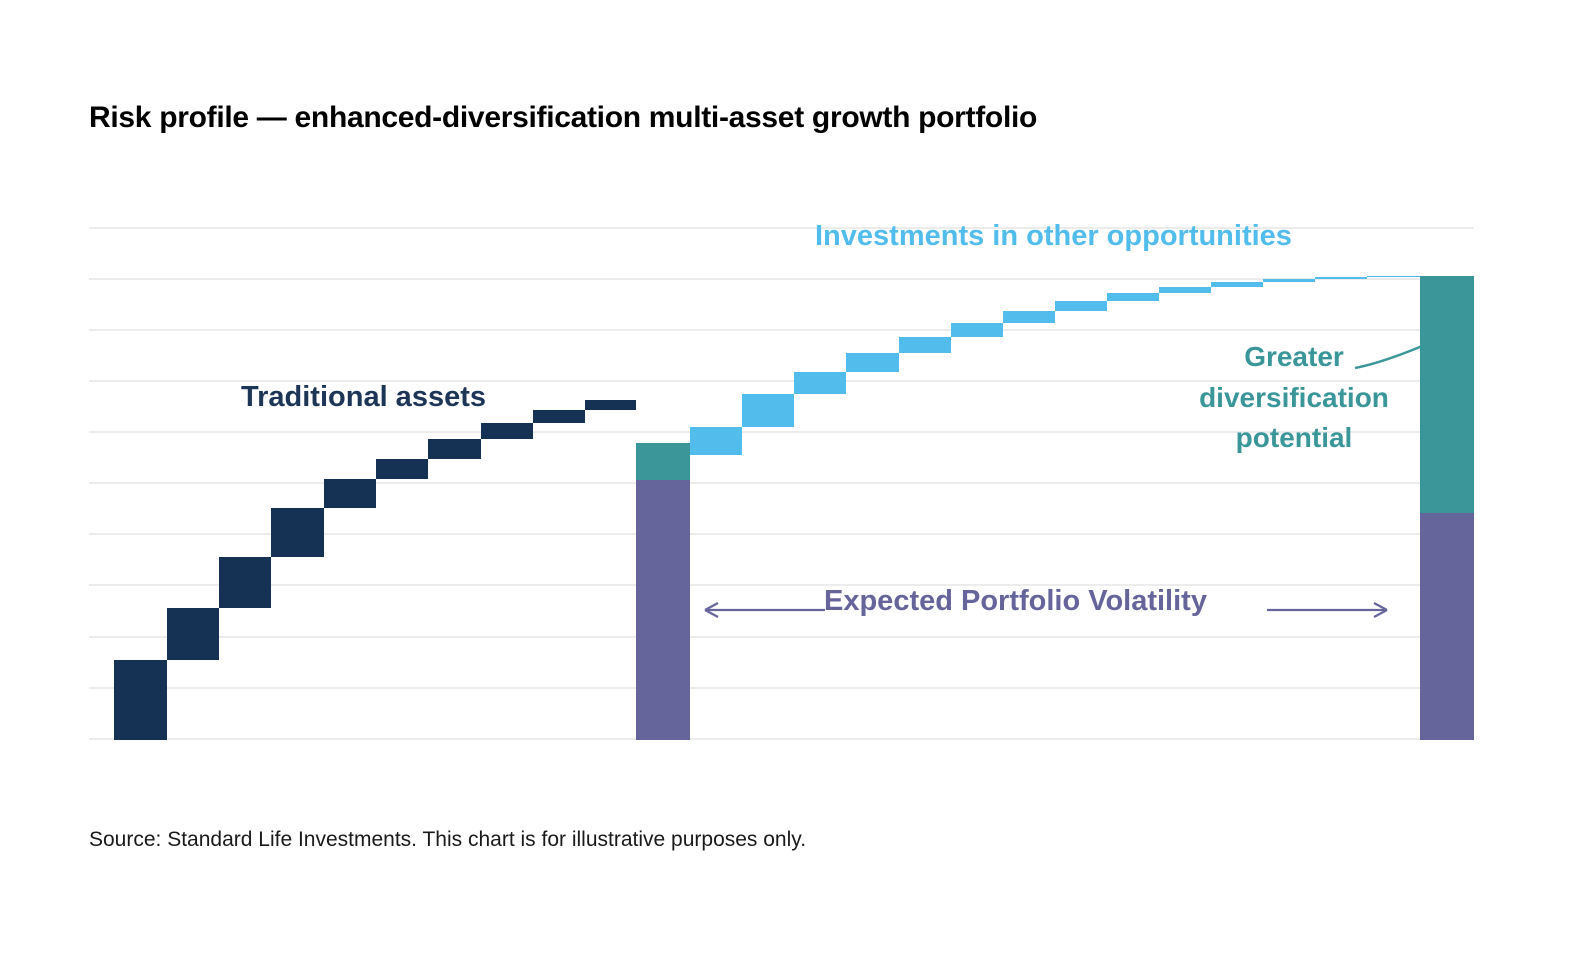 This screenshot has height=956, width=1585. What do you see at coordinates (1294, 397) in the screenshot?
I see `annotation-greater-diversification-potential: Greater diversification potential` at bounding box center [1294, 397].